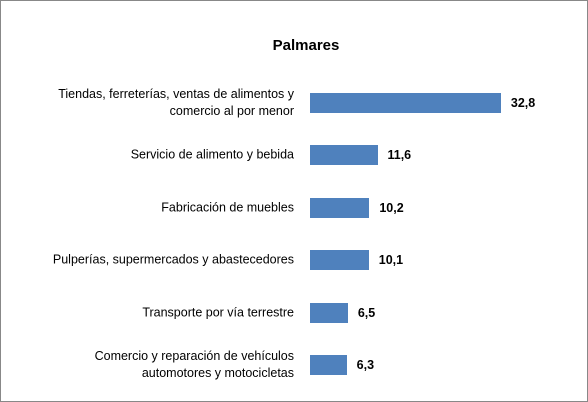 The height and width of the screenshot is (402, 588). Describe the element at coordinates (212, 154) in the screenshot. I see `category-label: Servicio de alimento y bebida` at that location.